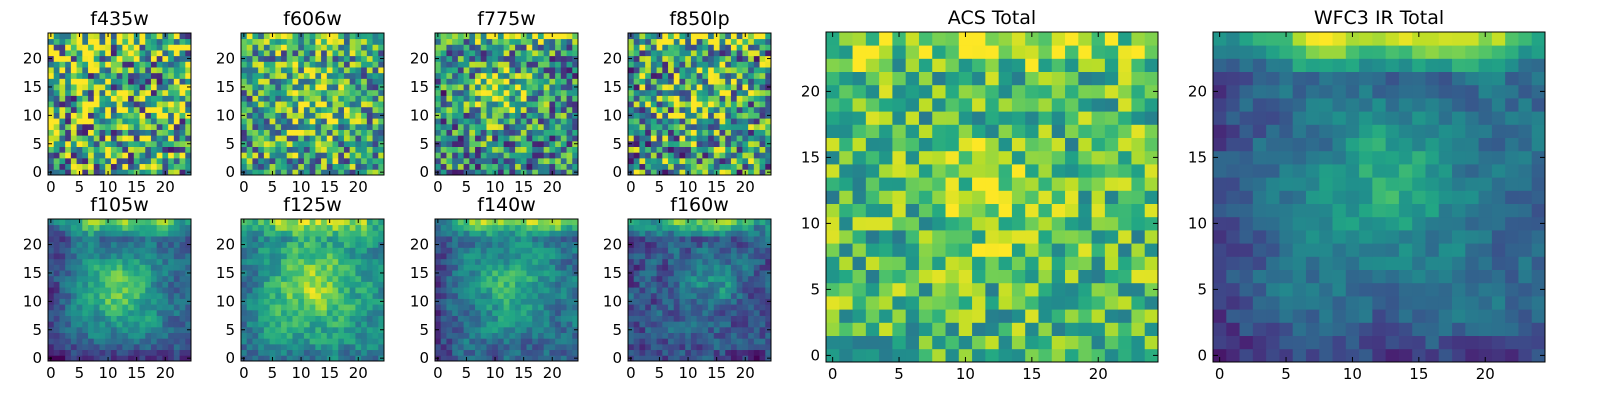  What do you see at coordinates (32, 245) in the screenshot?
I see `y-tick-label: 20` at bounding box center [32, 245].